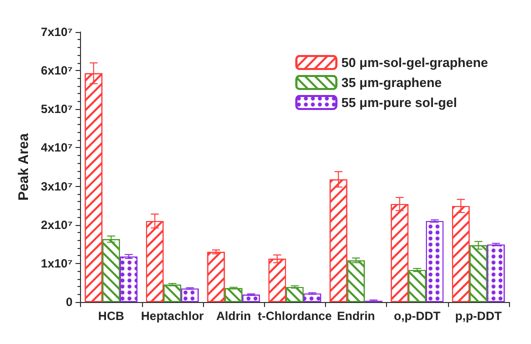 The width and height of the screenshot is (531, 344). What do you see at coordinates (56, 32) in the screenshot?
I see `y-tick-label: 7x10⁷` at bounding box center [56, 32].